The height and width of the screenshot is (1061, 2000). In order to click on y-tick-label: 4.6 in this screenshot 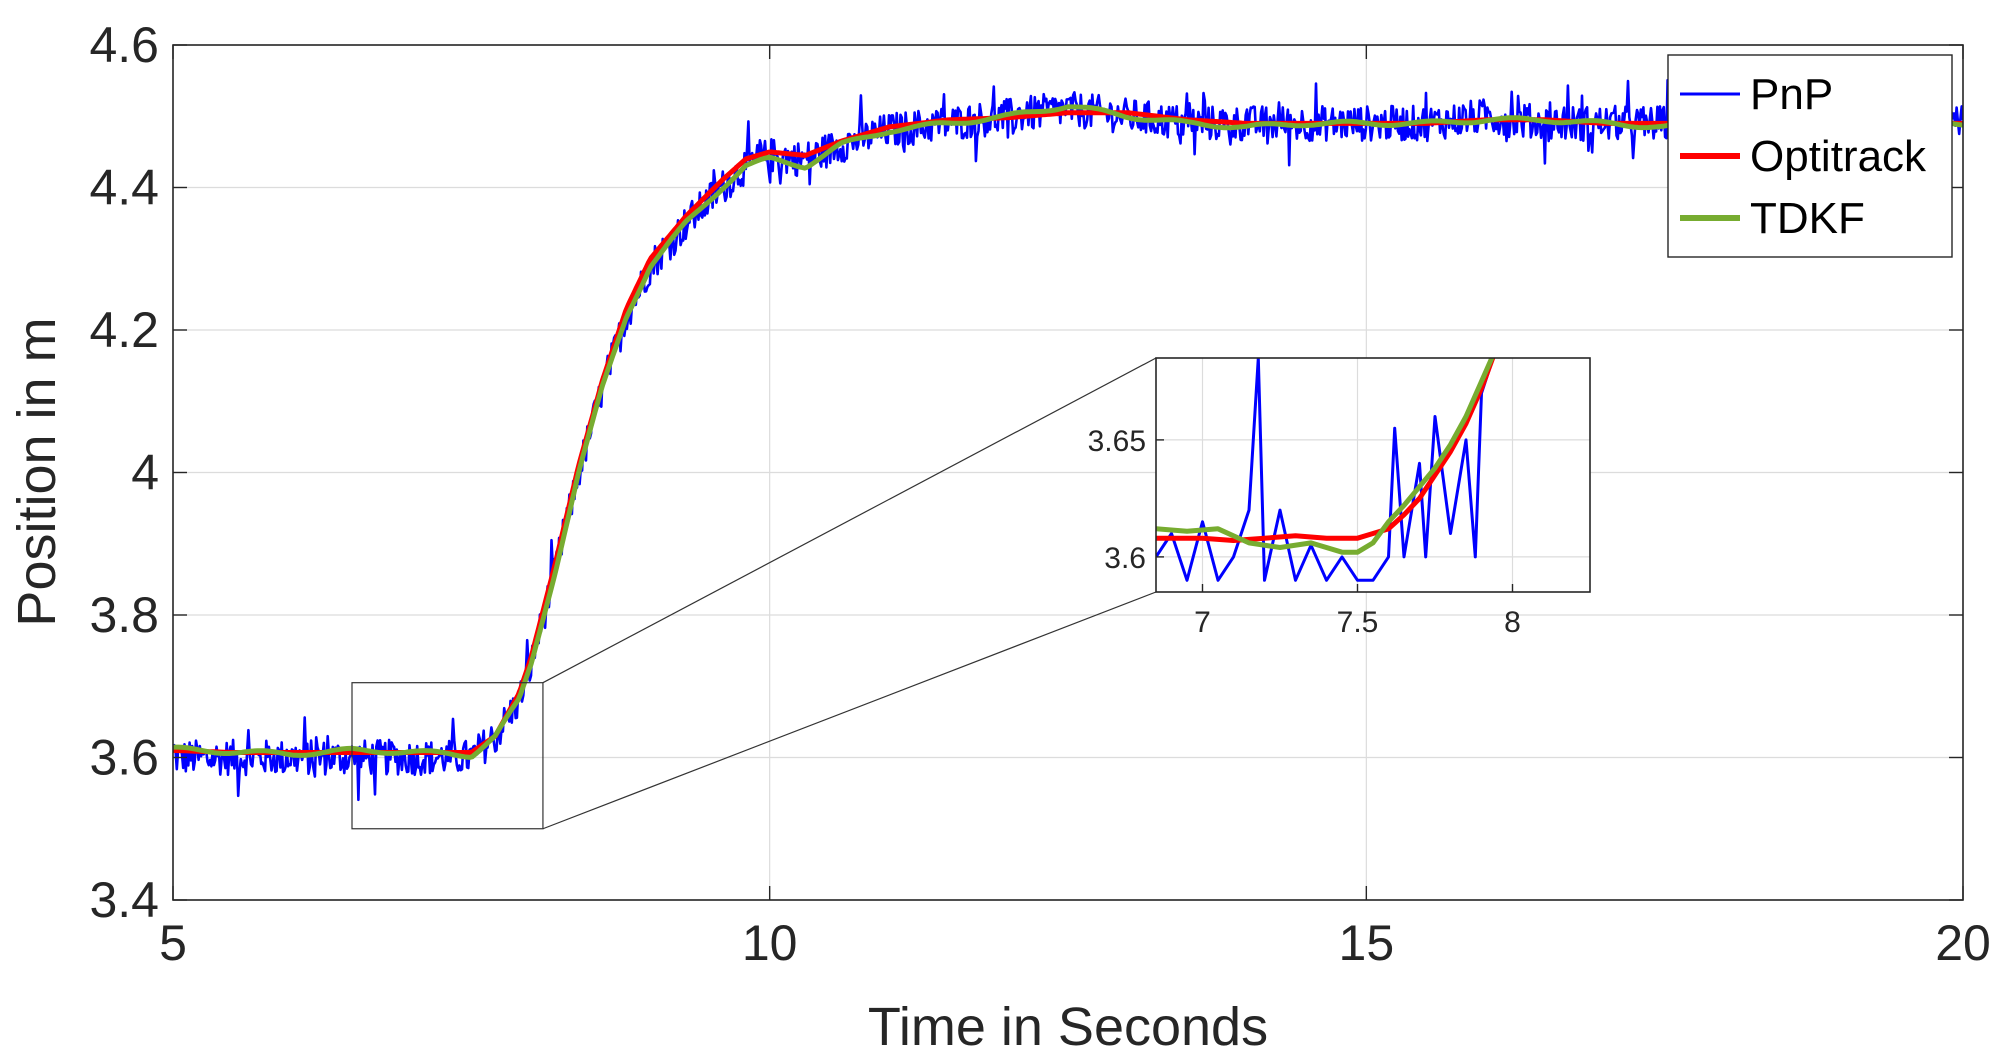, I will do `click(124, 45)`.